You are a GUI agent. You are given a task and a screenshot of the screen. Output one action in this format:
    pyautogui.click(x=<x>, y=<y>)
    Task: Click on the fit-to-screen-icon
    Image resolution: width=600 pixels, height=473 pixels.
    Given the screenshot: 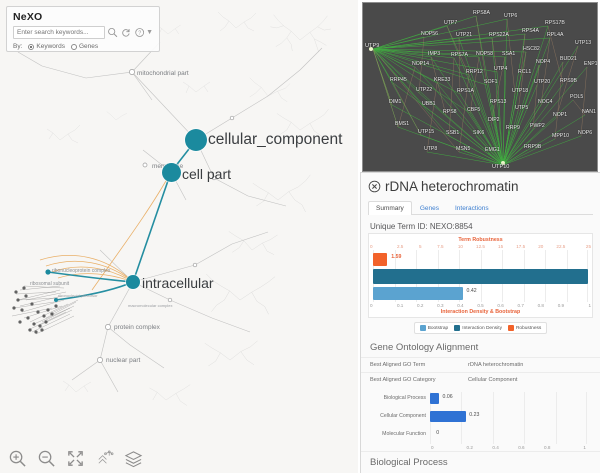 What is the action you would take?
    pyautogui.click(x=75, y=458)
    